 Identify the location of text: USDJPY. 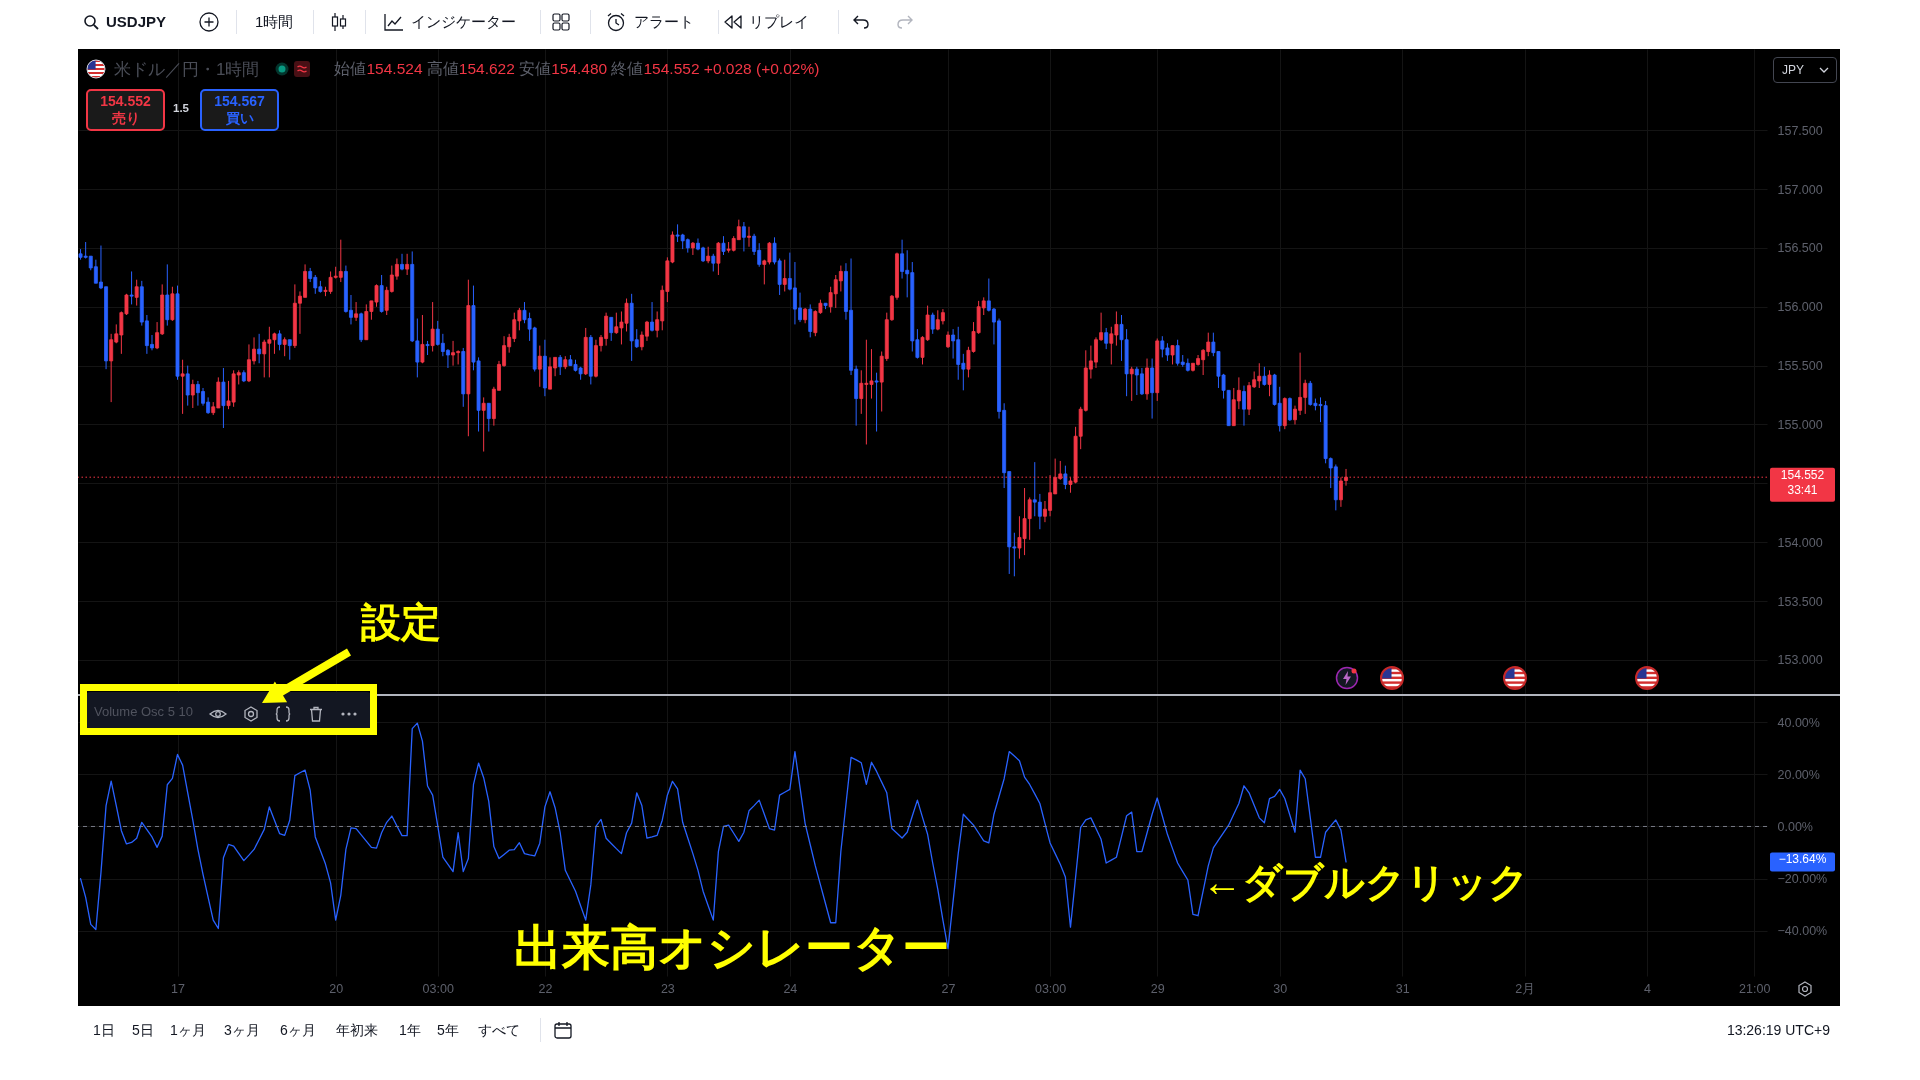
(136, 22).